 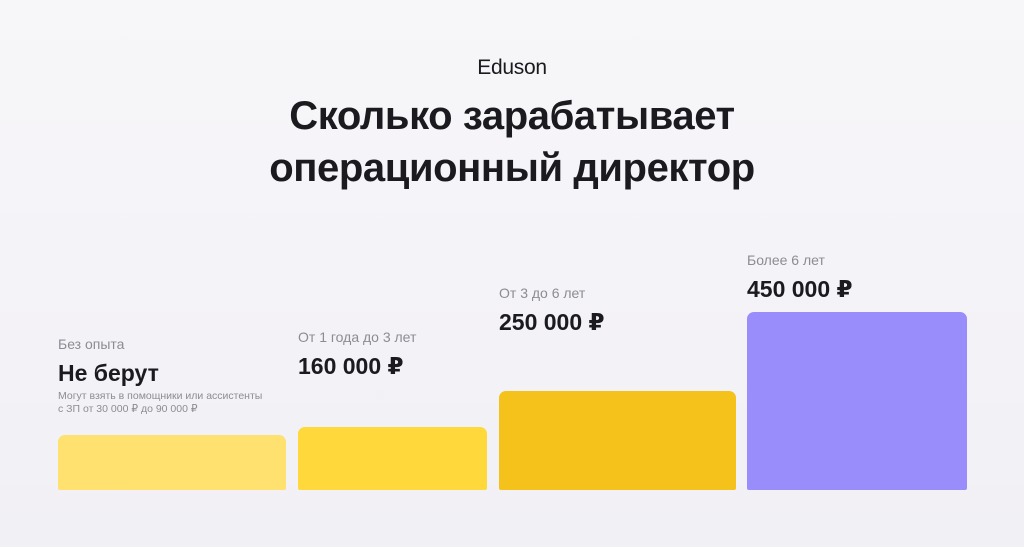 What do you see at coordinates (351, 366) in the screenshot?
I see `value-label: 160 000 ₽` at bounding box center [351, 366].